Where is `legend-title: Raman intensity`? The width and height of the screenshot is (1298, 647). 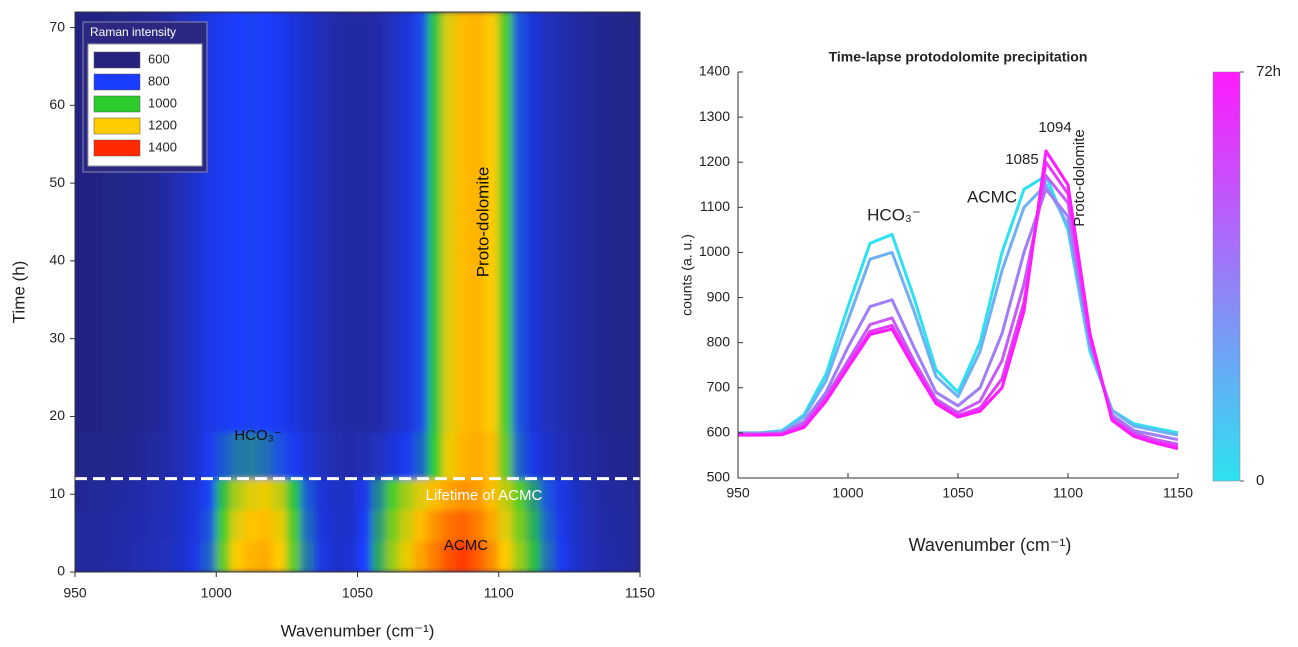
legend-title: Raman intensity is located at coordinates (133, 32).